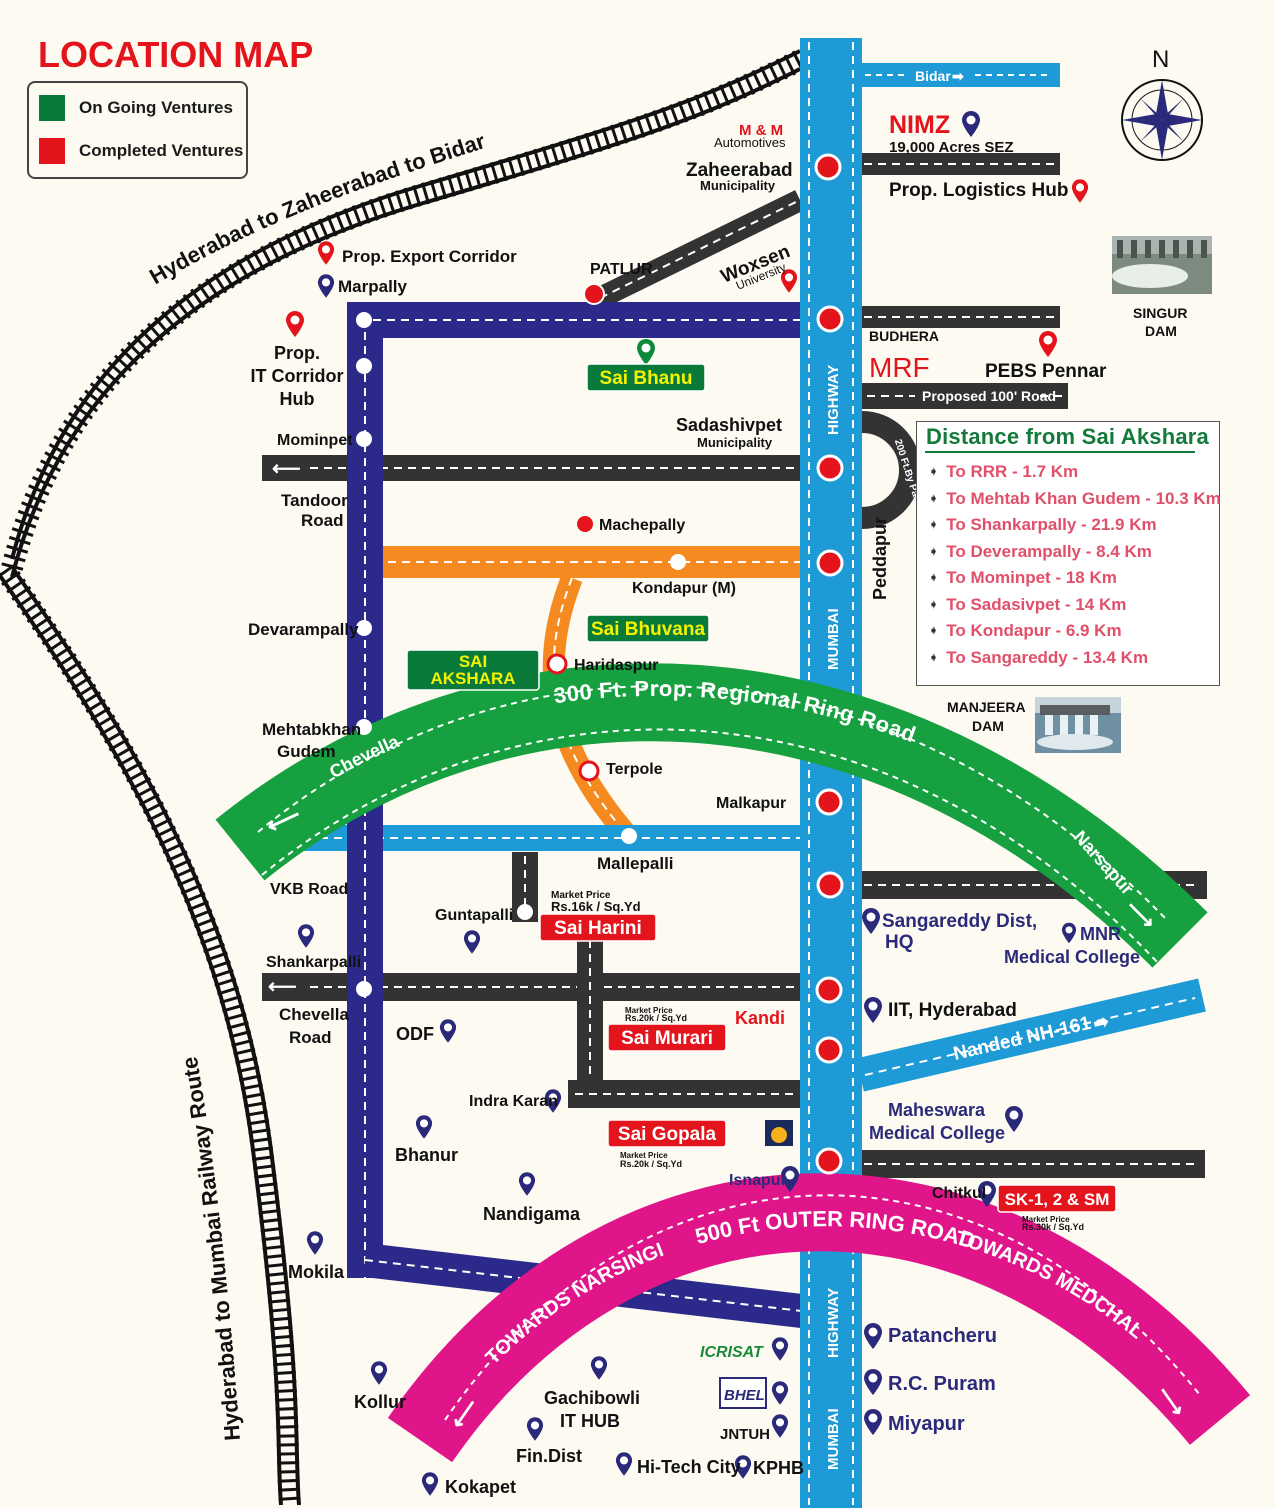 Image resolution: width=1275 pixels, height=1509 pixels. I want to click on mokila-label: Mokila, so click(316, 1272).